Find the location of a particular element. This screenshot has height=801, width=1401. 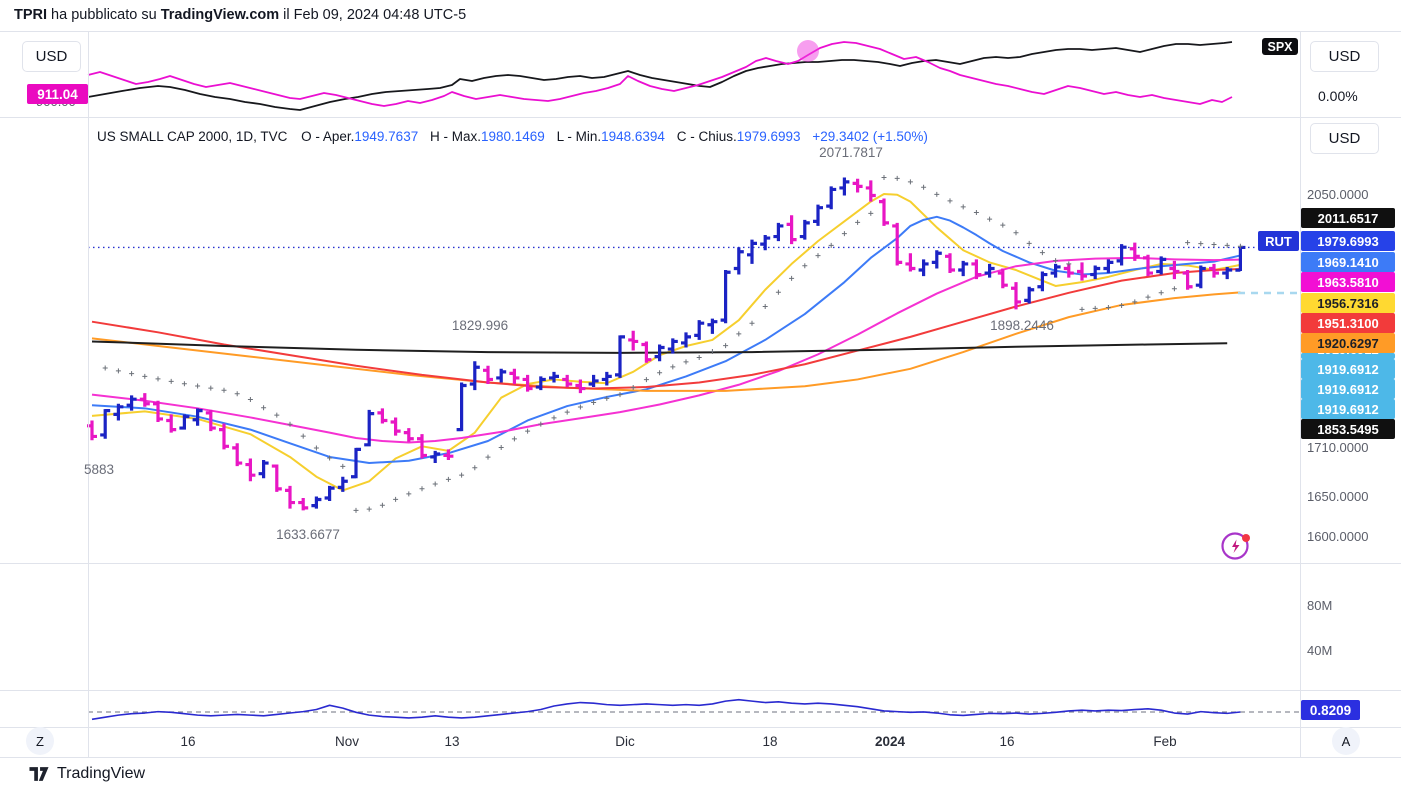

price-annotation: 1829.996 is located at coordinates (480, 325).